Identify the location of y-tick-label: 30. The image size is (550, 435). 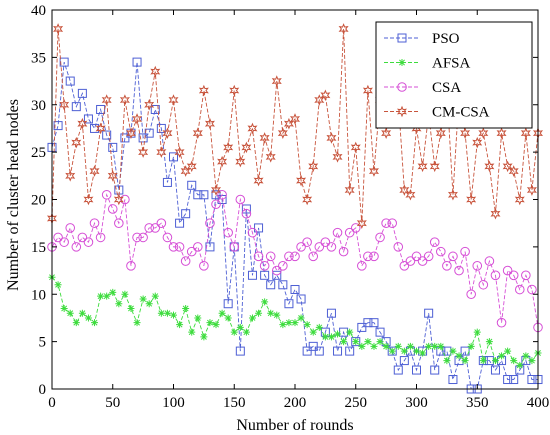
(38, 106).